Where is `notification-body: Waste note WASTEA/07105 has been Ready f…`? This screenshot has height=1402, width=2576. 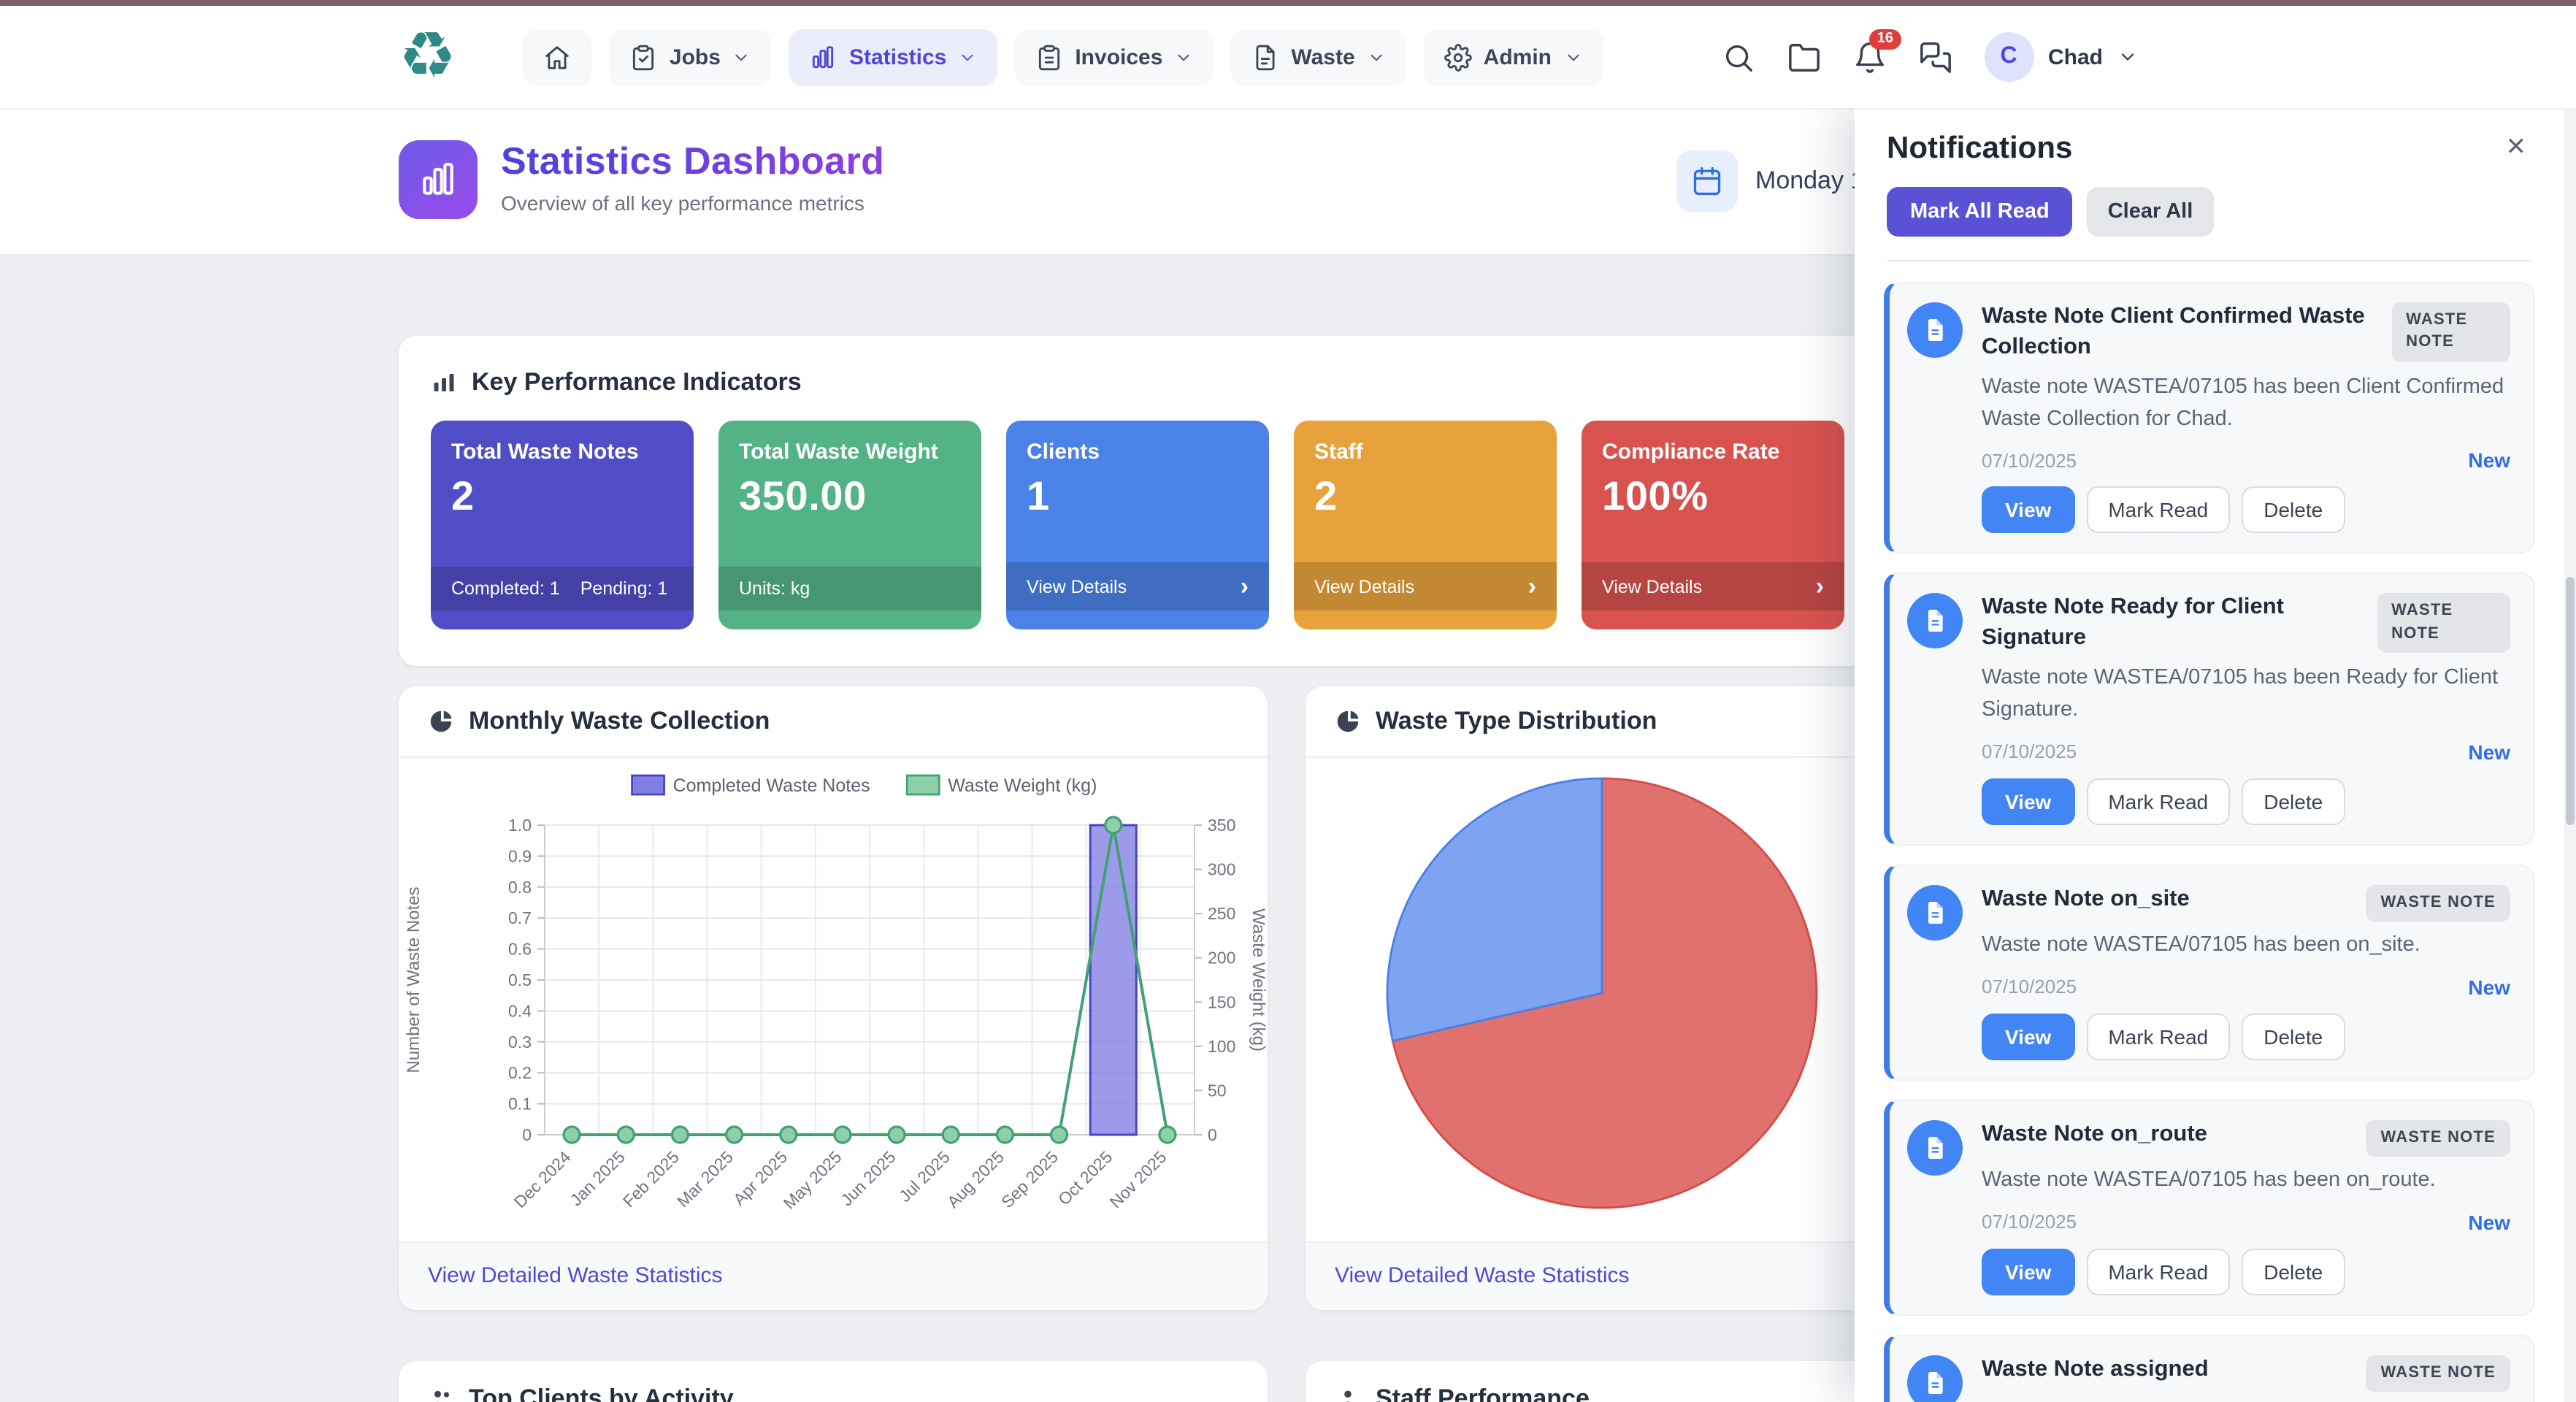
notification-body: Waste note WASTEA/07105 has been Ready f… is located at coordinates (2240, 693).